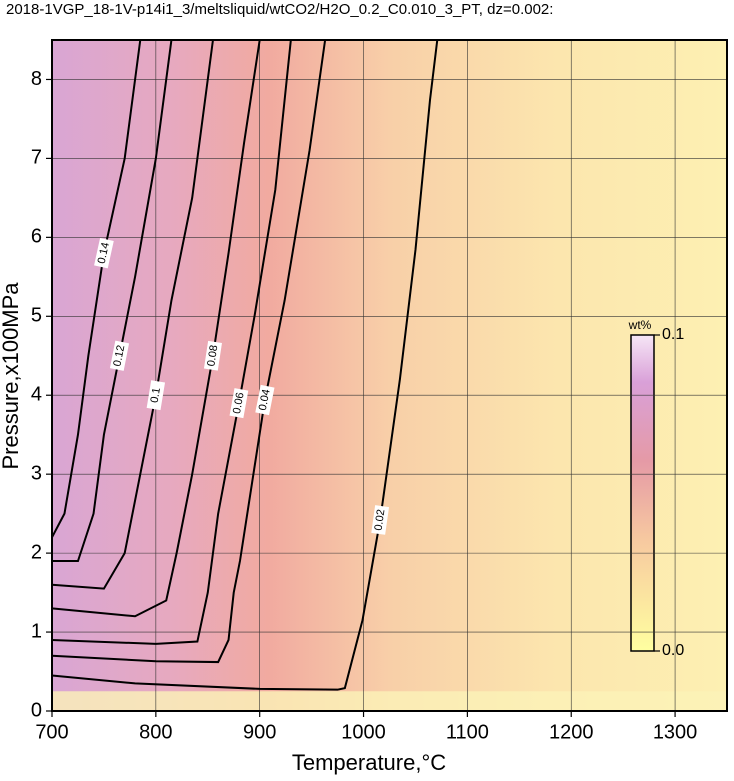  I want to click on contour-label: 0.12, so click(119, 355).